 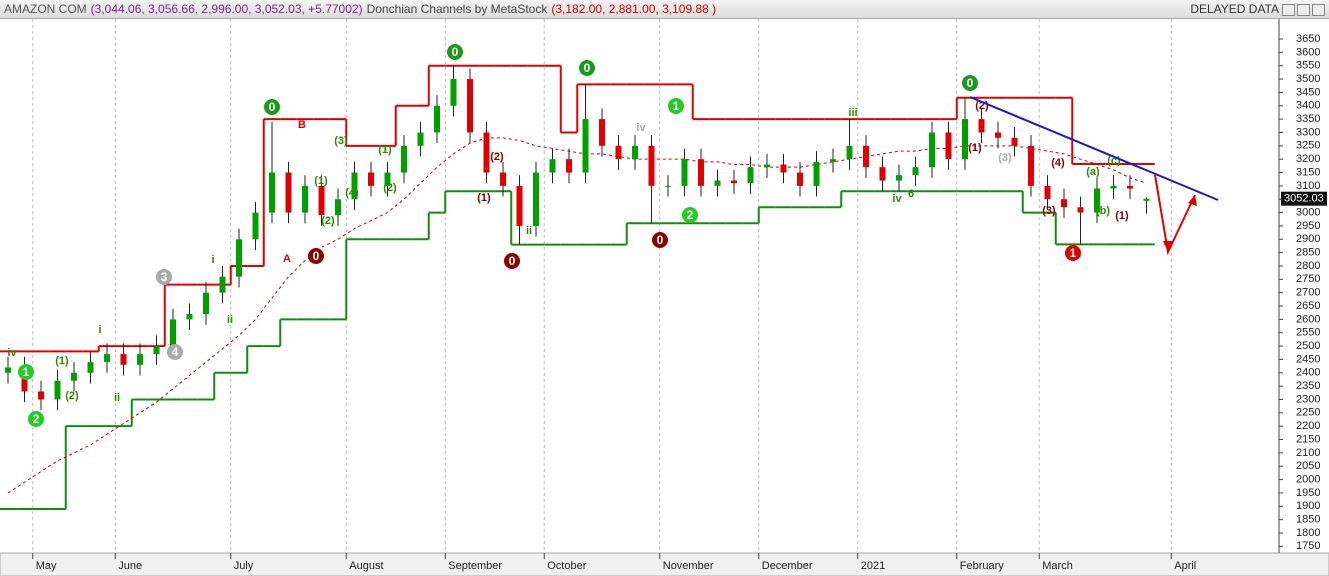 I want to click on wave-label: 3, so click(x=164, y=277).